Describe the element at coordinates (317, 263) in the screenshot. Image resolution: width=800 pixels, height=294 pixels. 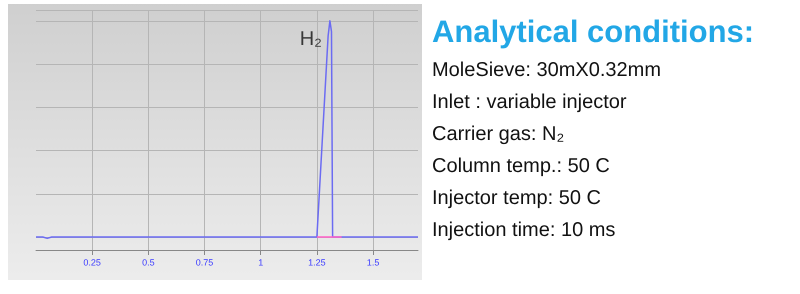
I see `x-tick-label: 1.25` at that location.